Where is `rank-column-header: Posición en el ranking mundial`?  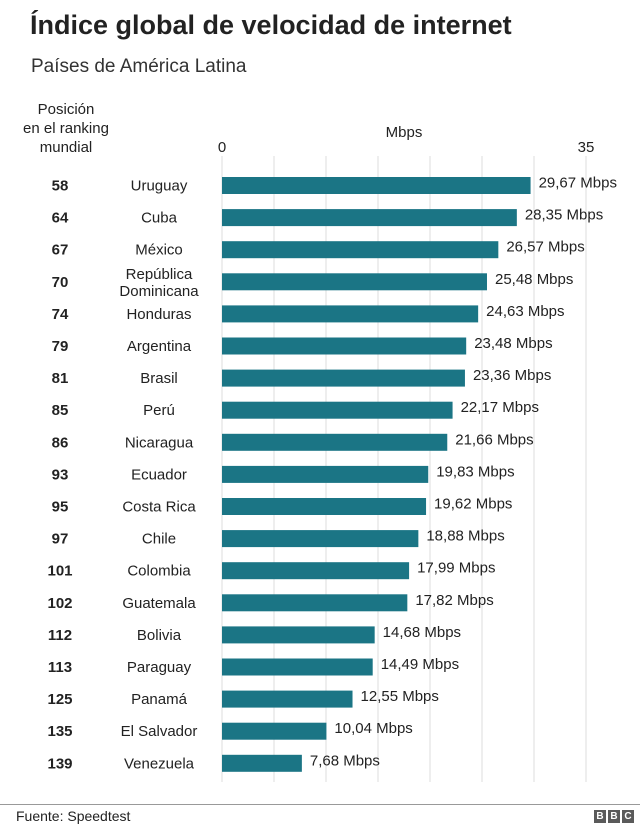 rank-column-header: Posición en el ranking mundial is located at coordinates (66, 128).